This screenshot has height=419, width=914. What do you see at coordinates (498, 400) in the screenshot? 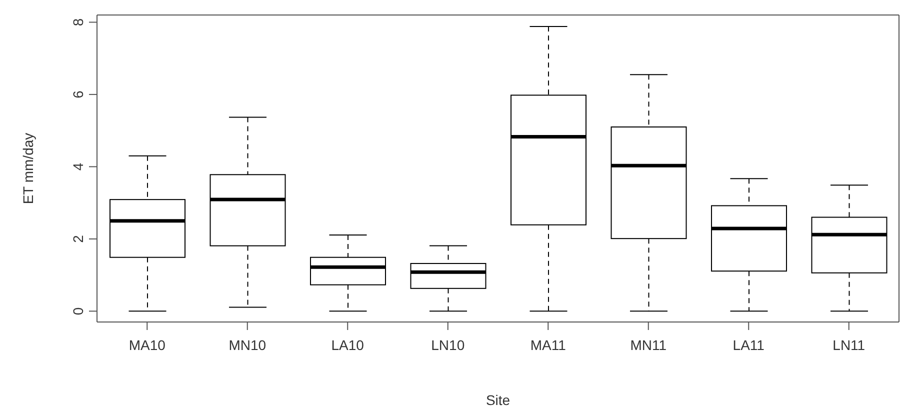
I see `x-axis-title: Site` at bounding box center [498, 400].